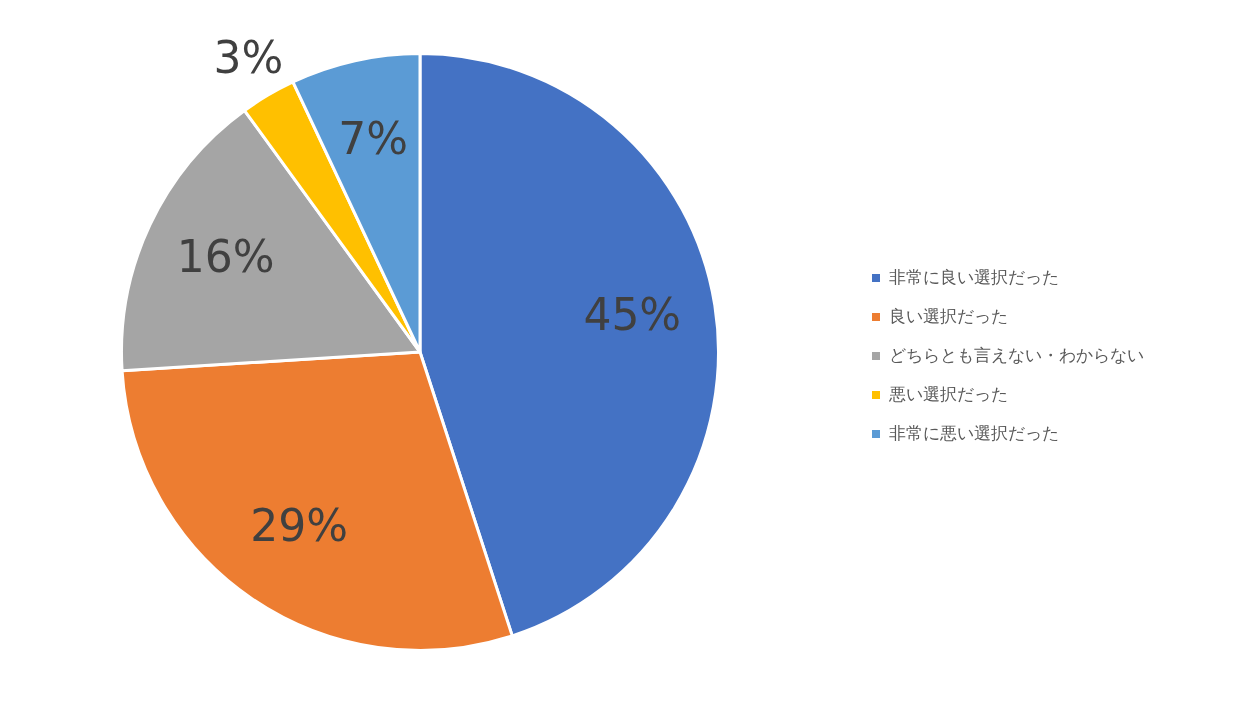 Image resolution: width=1236 pixels, height=704 pixels. Describe the element at coordinates (373, 138) in the screenshot. I see `data-label: 7%` at that location.